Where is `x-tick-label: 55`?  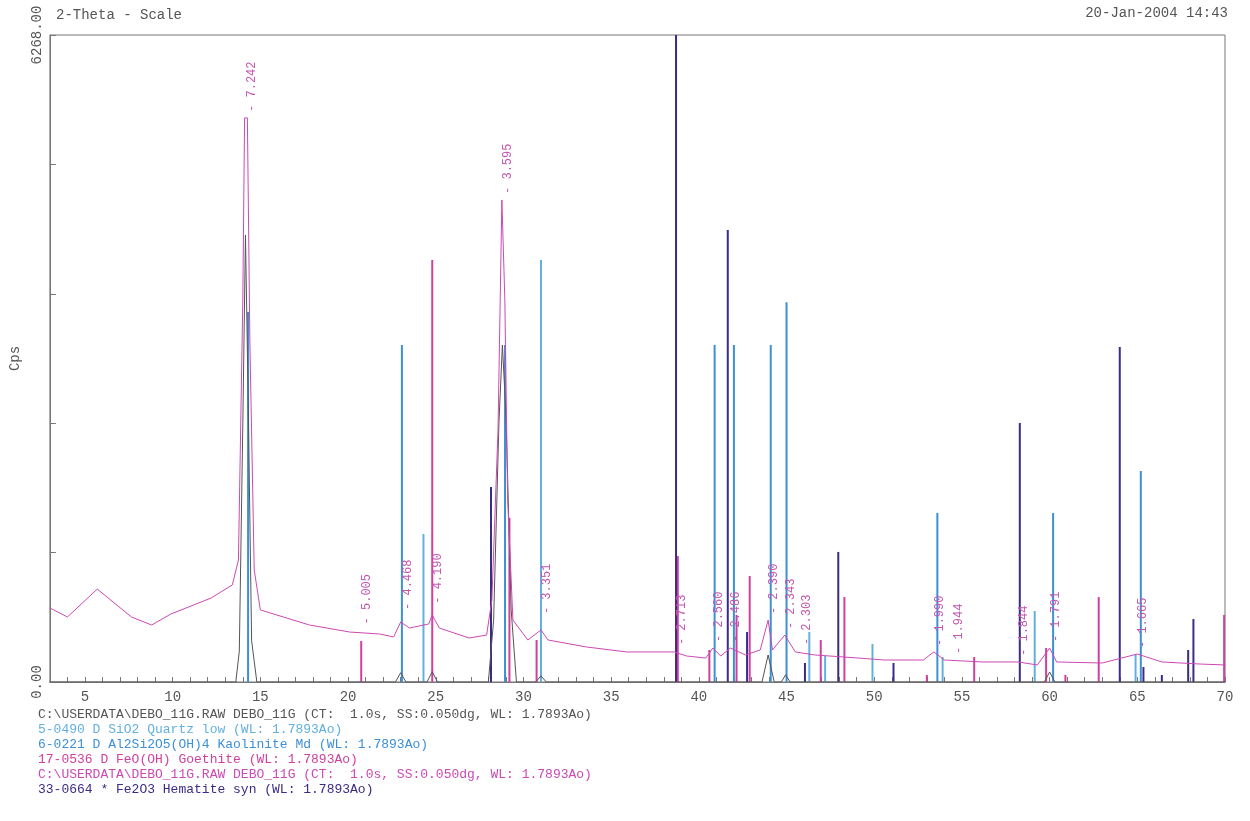
x-tick-label: 55 is located at coordinates (962, 697).